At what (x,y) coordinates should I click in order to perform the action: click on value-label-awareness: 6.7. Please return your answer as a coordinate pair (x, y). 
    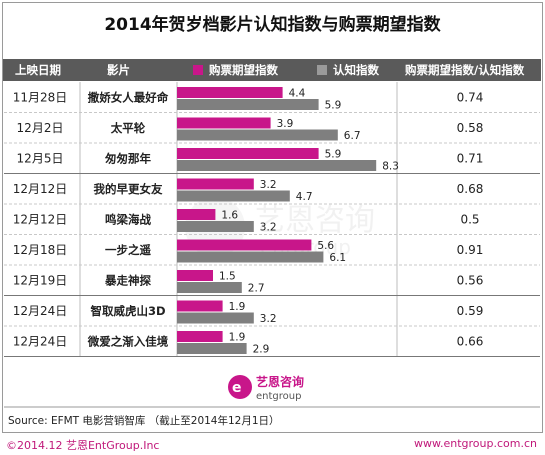
    Looking at the image, I should click on (352, 136).